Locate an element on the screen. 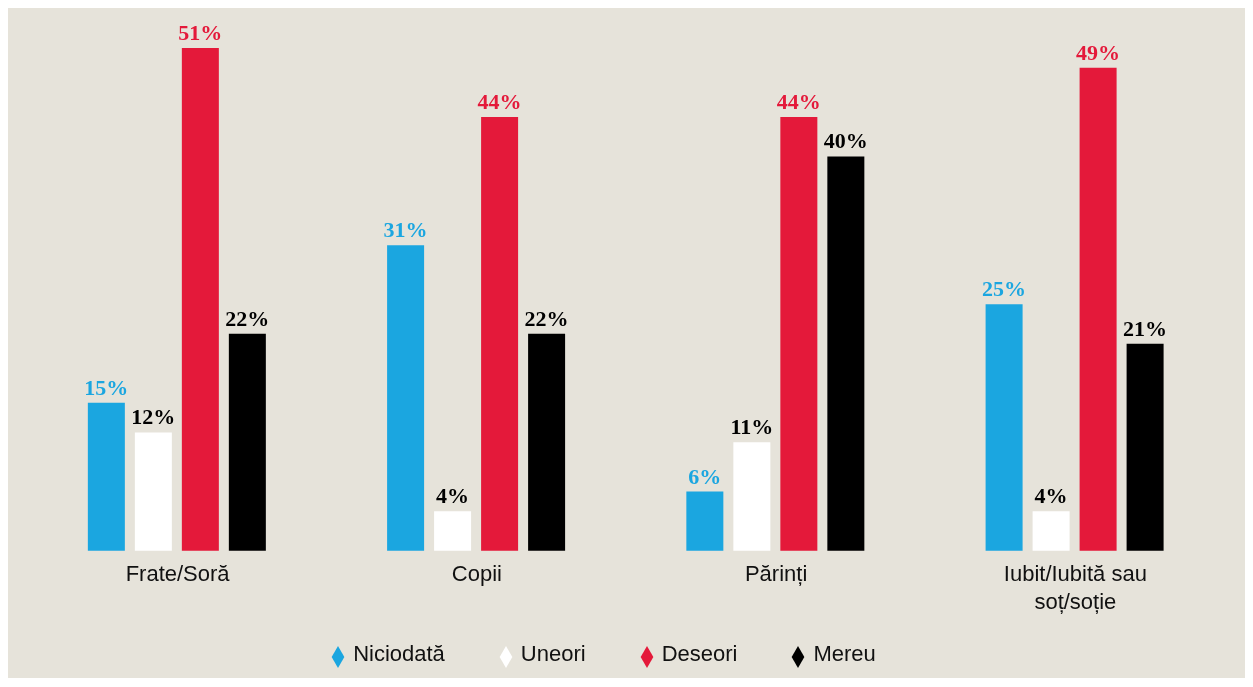 Image resolution: width=1253 pixels, height=687 pixels. legend-label: Deseori is located at coordinates (699, 653).